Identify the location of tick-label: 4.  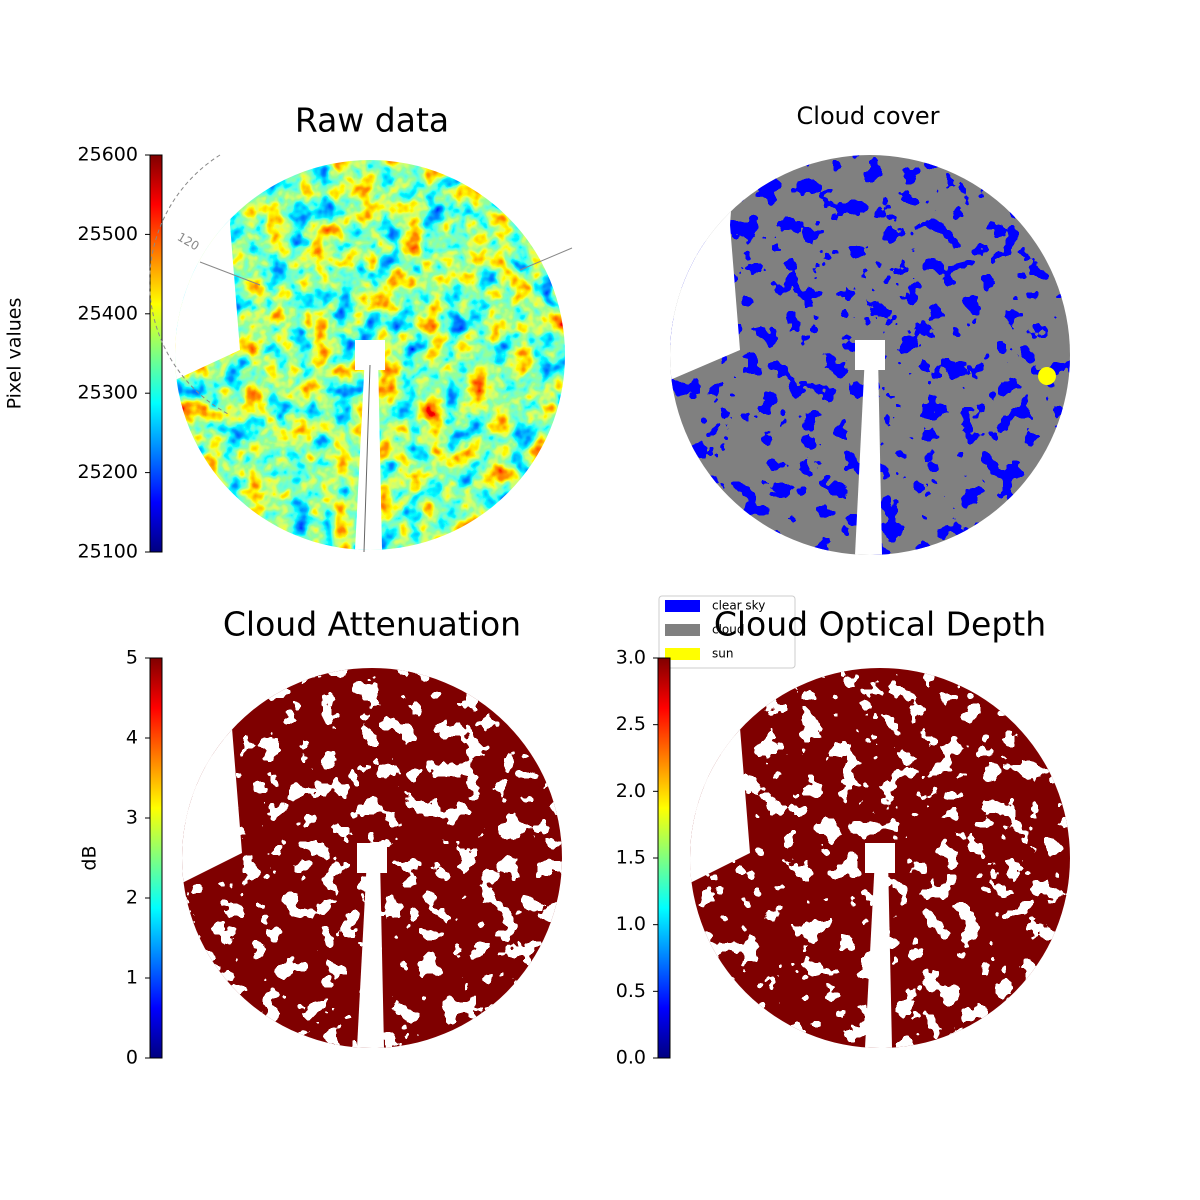
(132, 738).